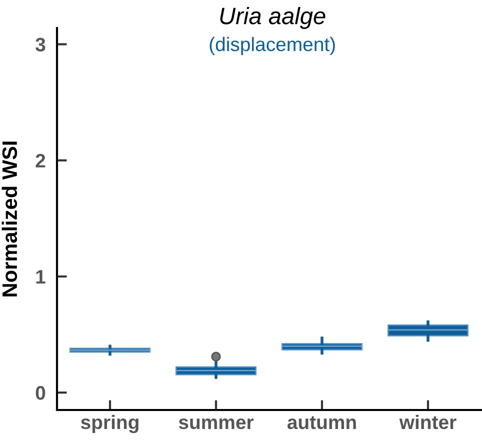  What do you see at coordinates (272, 46) in the screenshot?
I see `chart-subtitle: (displacement)` at bounding box center [272, 46].